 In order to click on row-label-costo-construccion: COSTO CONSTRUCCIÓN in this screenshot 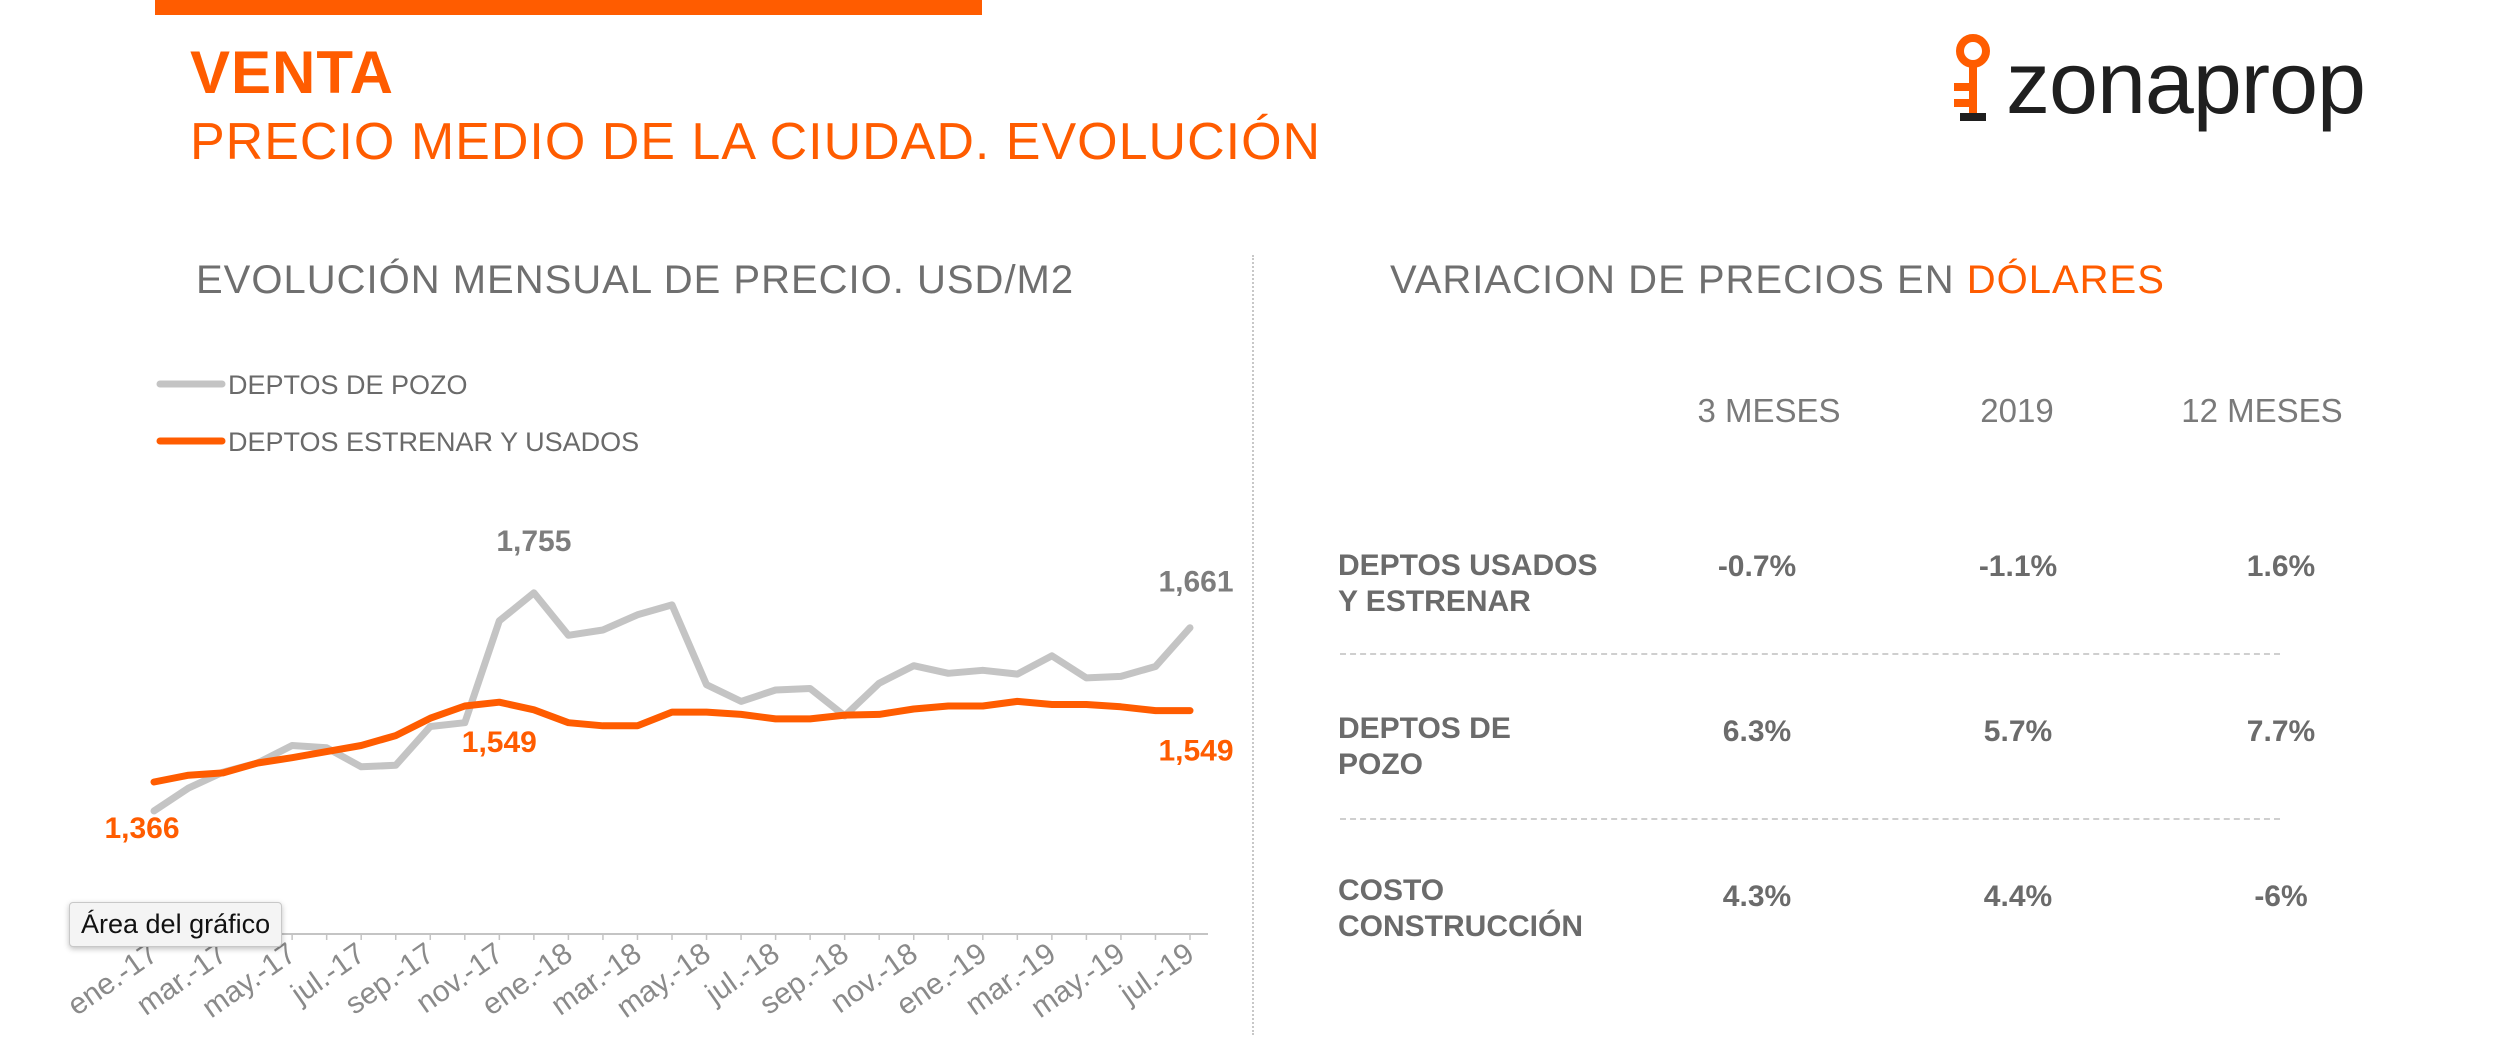, I will do `click(1503, 909)`.